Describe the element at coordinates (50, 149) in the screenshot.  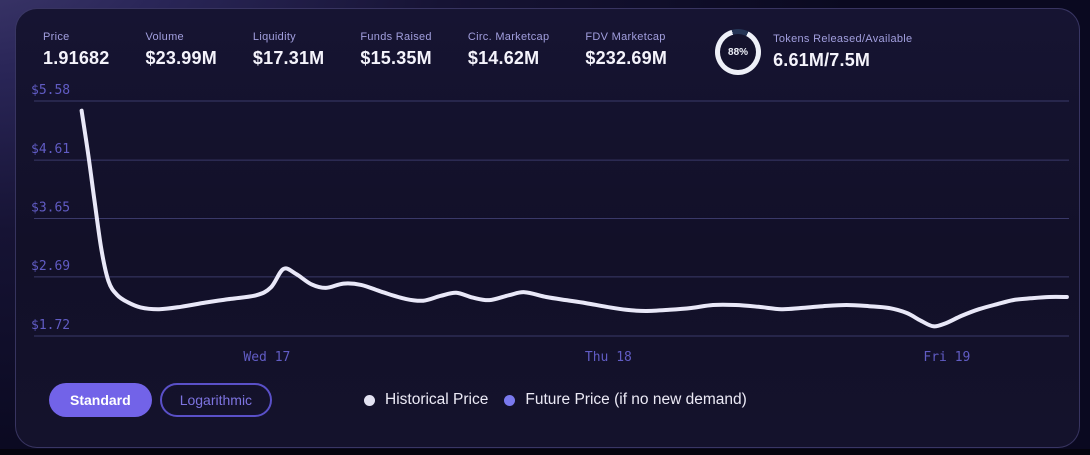
I see `svg-text: $4.61` at that location.